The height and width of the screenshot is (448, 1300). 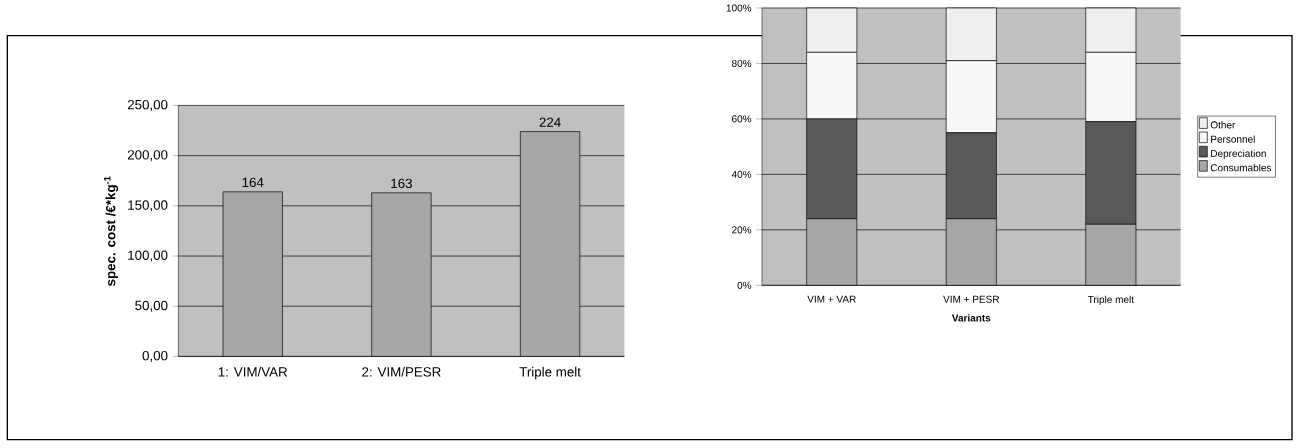 I want to click on x-tick-label: 1: VIM/VAR, so click(x=253, y=372).